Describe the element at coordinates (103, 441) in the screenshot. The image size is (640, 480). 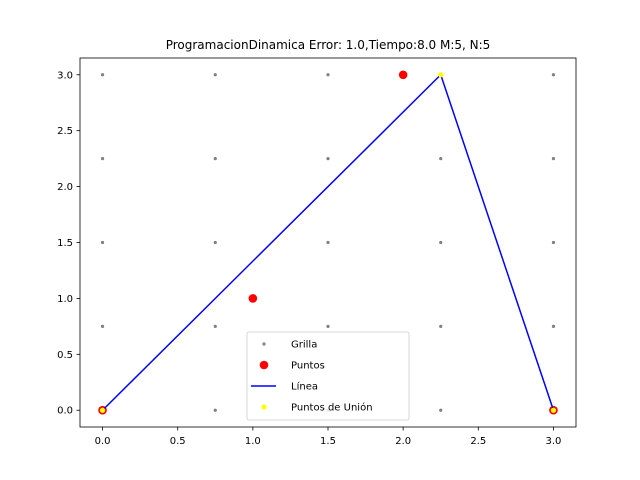
I see `x-tick-label: 0.0` at that location.